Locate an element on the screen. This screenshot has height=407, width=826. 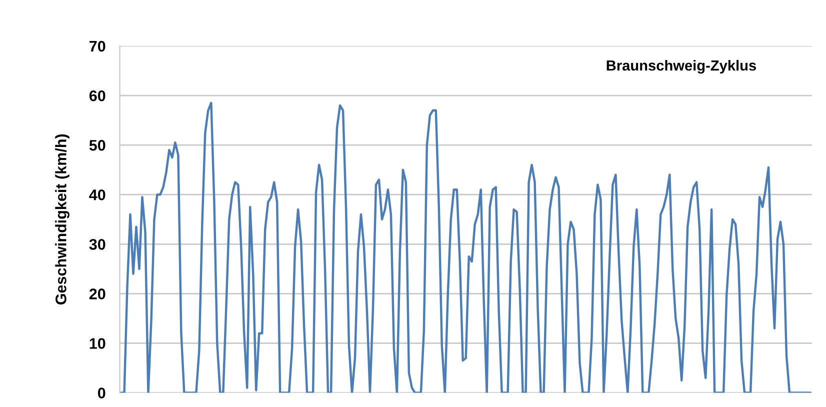
y-tick-label: 60 is located at coordinates (97, 96).